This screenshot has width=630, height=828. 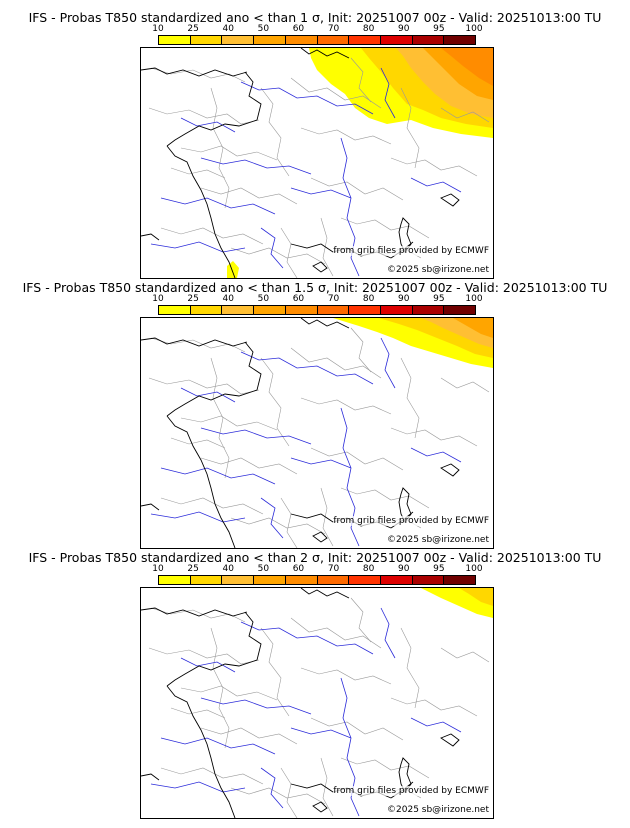 What do you see at coordinates (317, 569) in the screenshot?
I see `color-scale-labels: 10 25 40 50 60 70 80 90 95 100` at bounding box center [317, 569].